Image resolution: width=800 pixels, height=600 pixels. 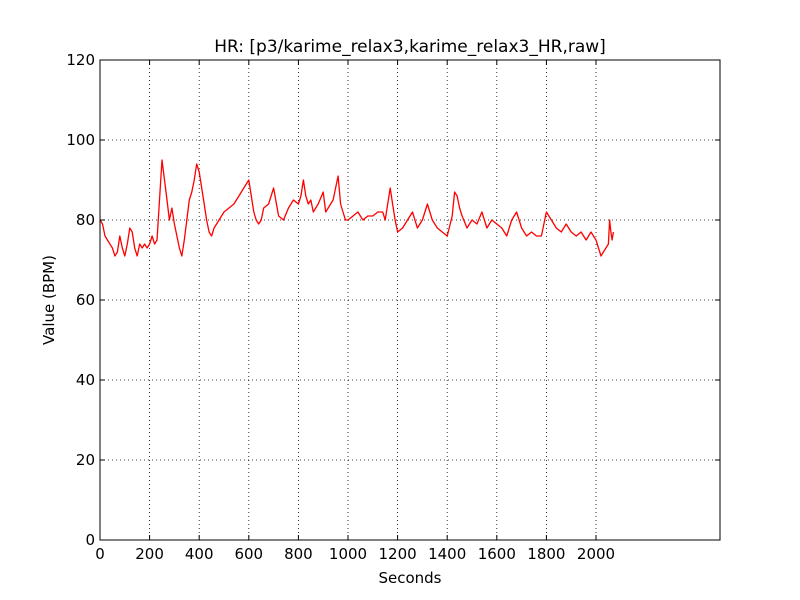 I want to click on x-tick-label: 1200, so click(x=398, y=554).